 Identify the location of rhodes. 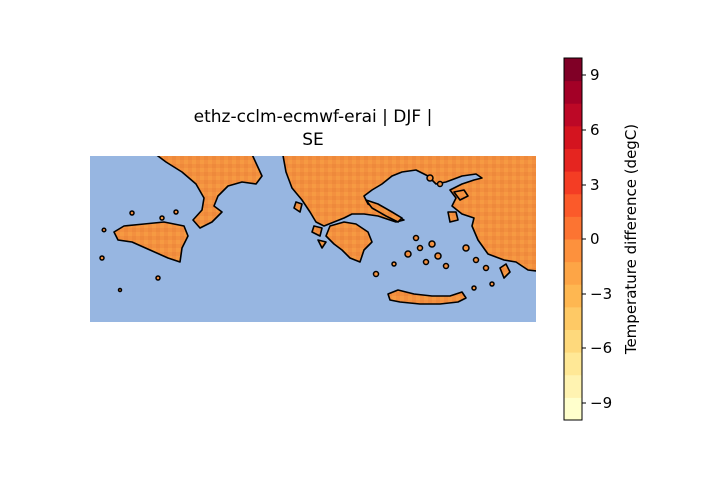
(505, 271).